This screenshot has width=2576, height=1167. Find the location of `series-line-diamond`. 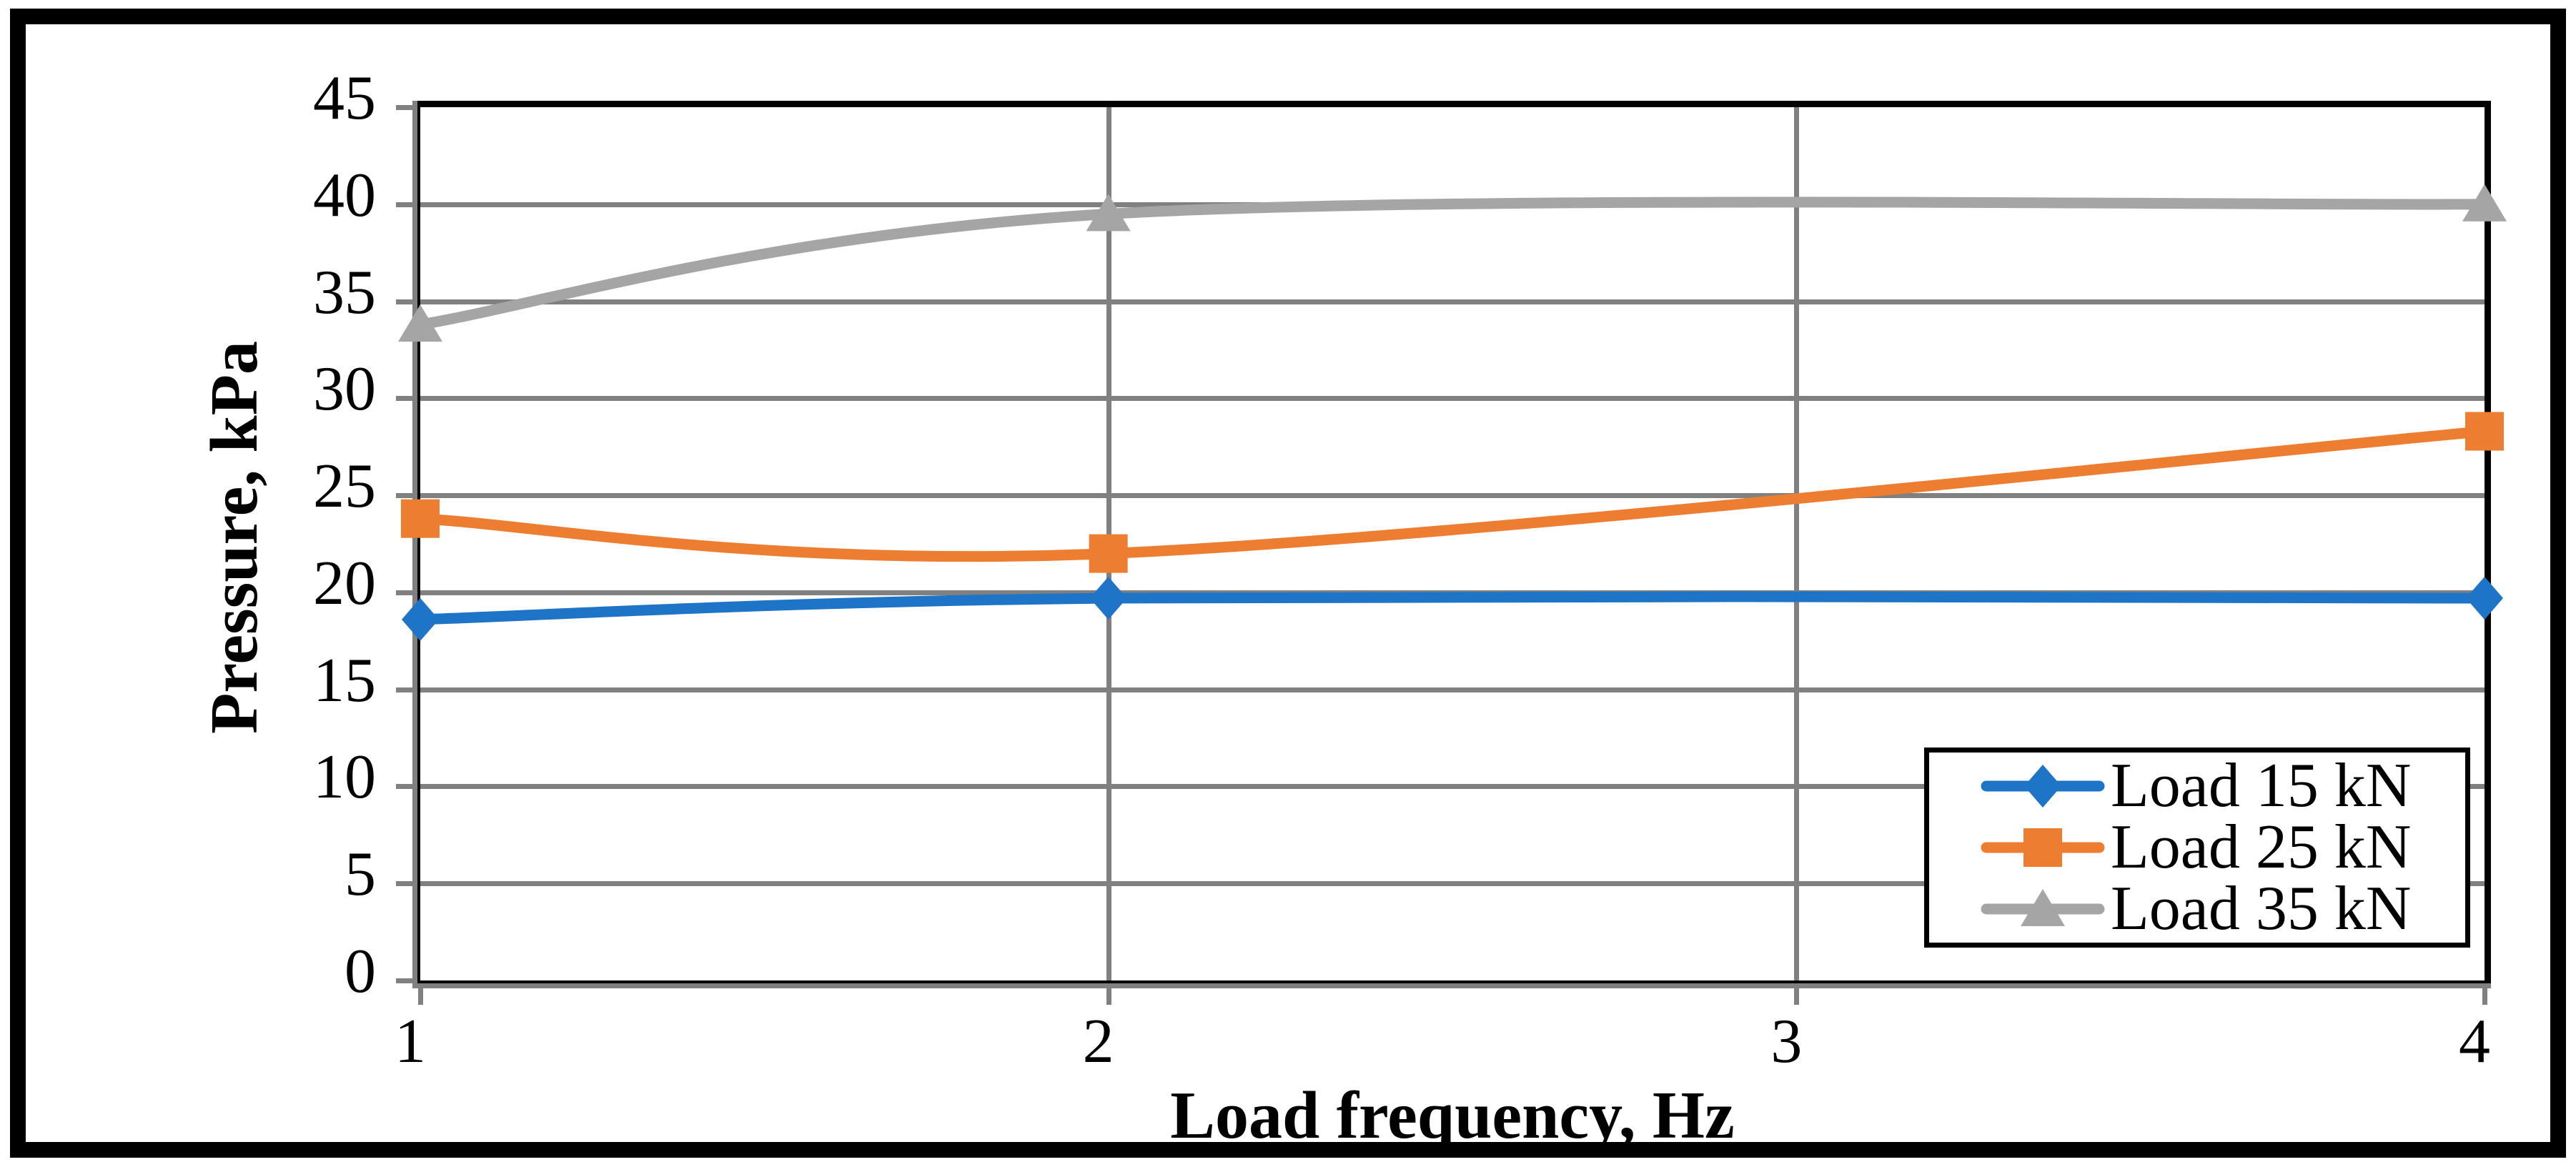

series-line-diamond is located at coordinates (1453, 608).